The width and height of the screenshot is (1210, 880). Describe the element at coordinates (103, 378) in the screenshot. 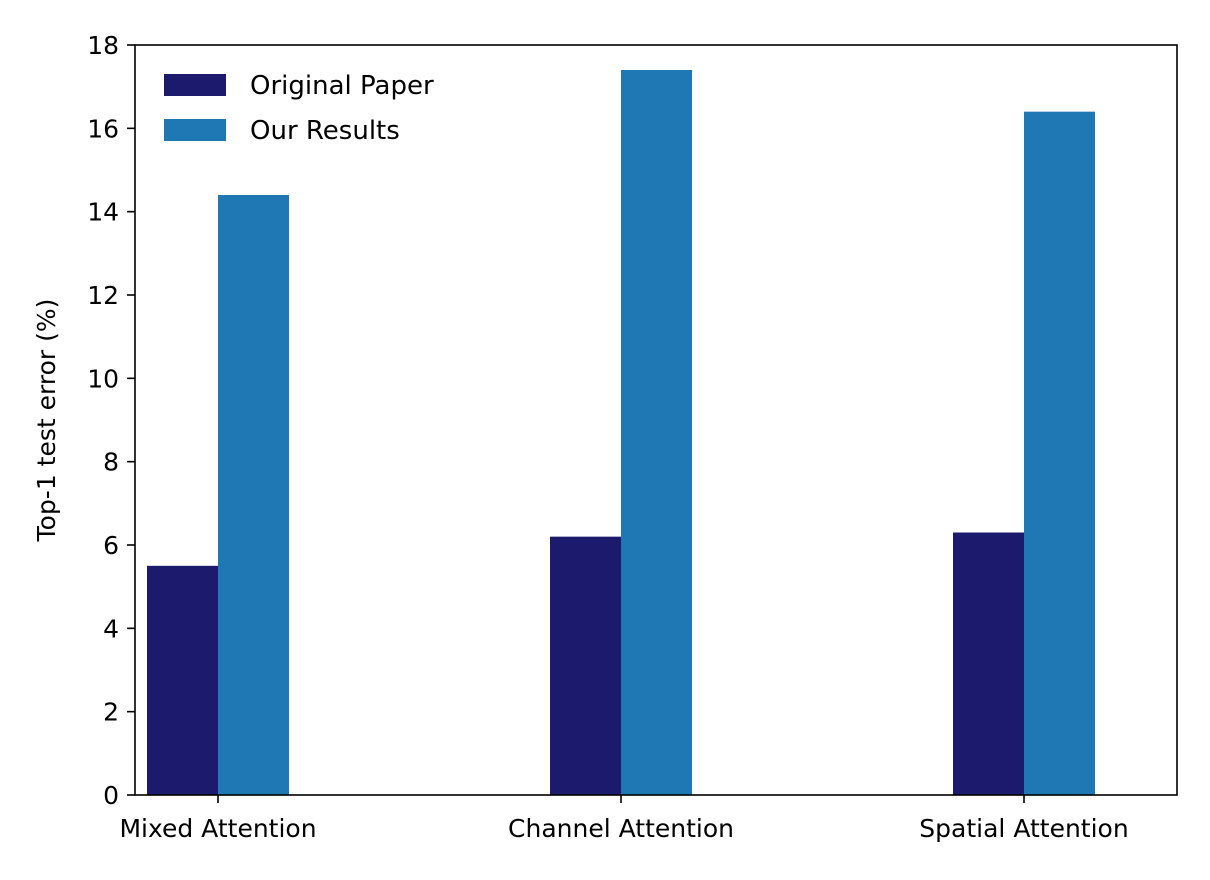

I see `y-tick-label: 10` at that location.